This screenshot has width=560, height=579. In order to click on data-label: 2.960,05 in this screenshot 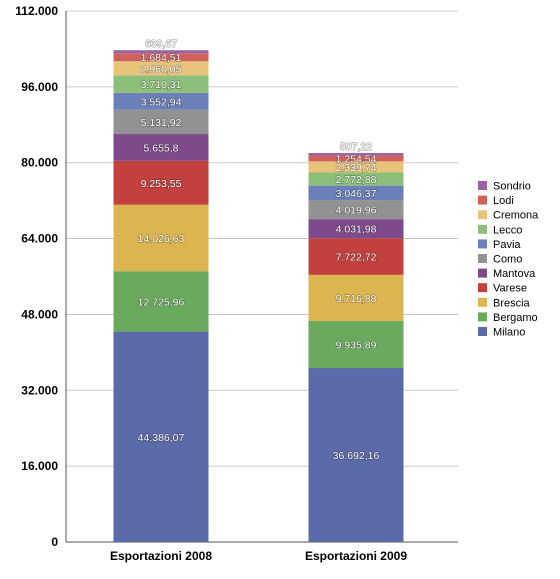, I will do `click(161, 69)`.